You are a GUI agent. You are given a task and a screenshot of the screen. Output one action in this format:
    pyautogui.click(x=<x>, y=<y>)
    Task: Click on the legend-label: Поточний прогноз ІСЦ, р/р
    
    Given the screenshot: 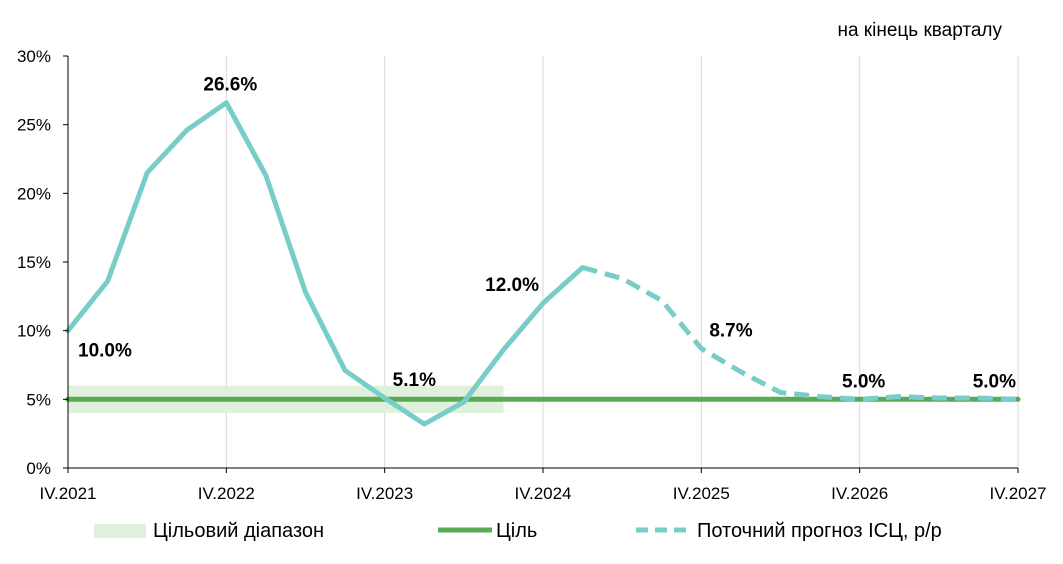 What is the action you would take?
    pyautogui.click(x=819, y=531)
    